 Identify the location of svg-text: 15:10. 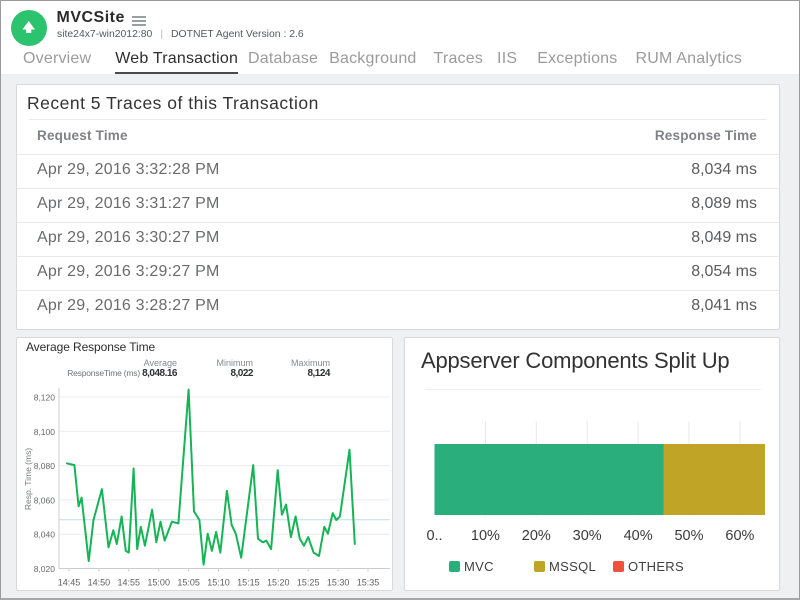
(218, 583).